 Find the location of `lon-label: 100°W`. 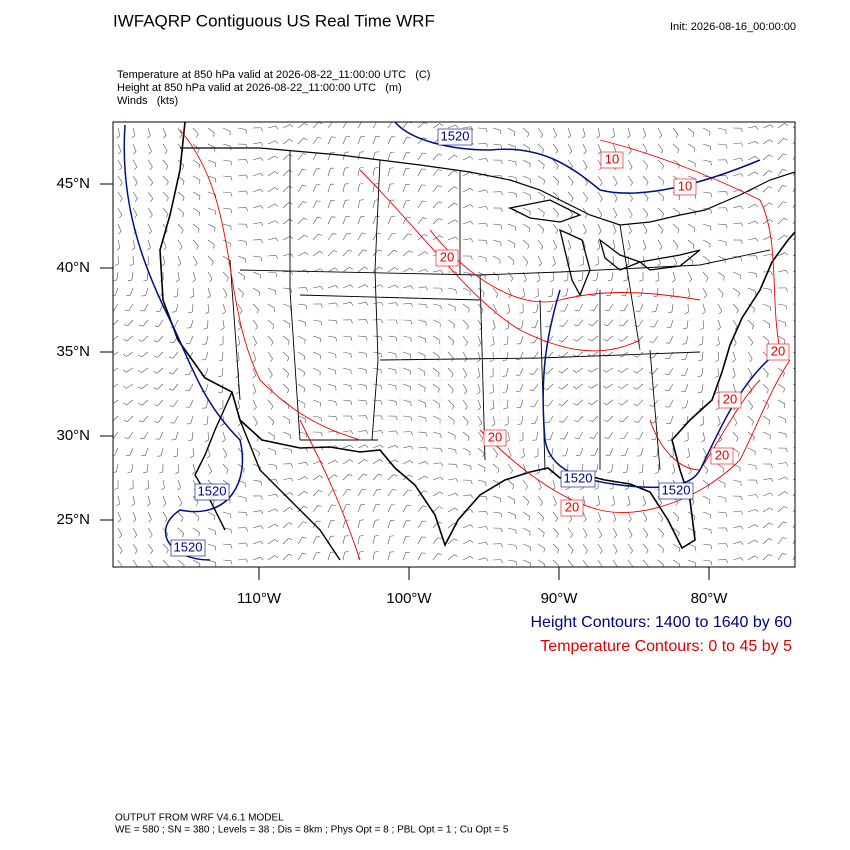

lon-label: 100°W is located at coordinates (409, 598).